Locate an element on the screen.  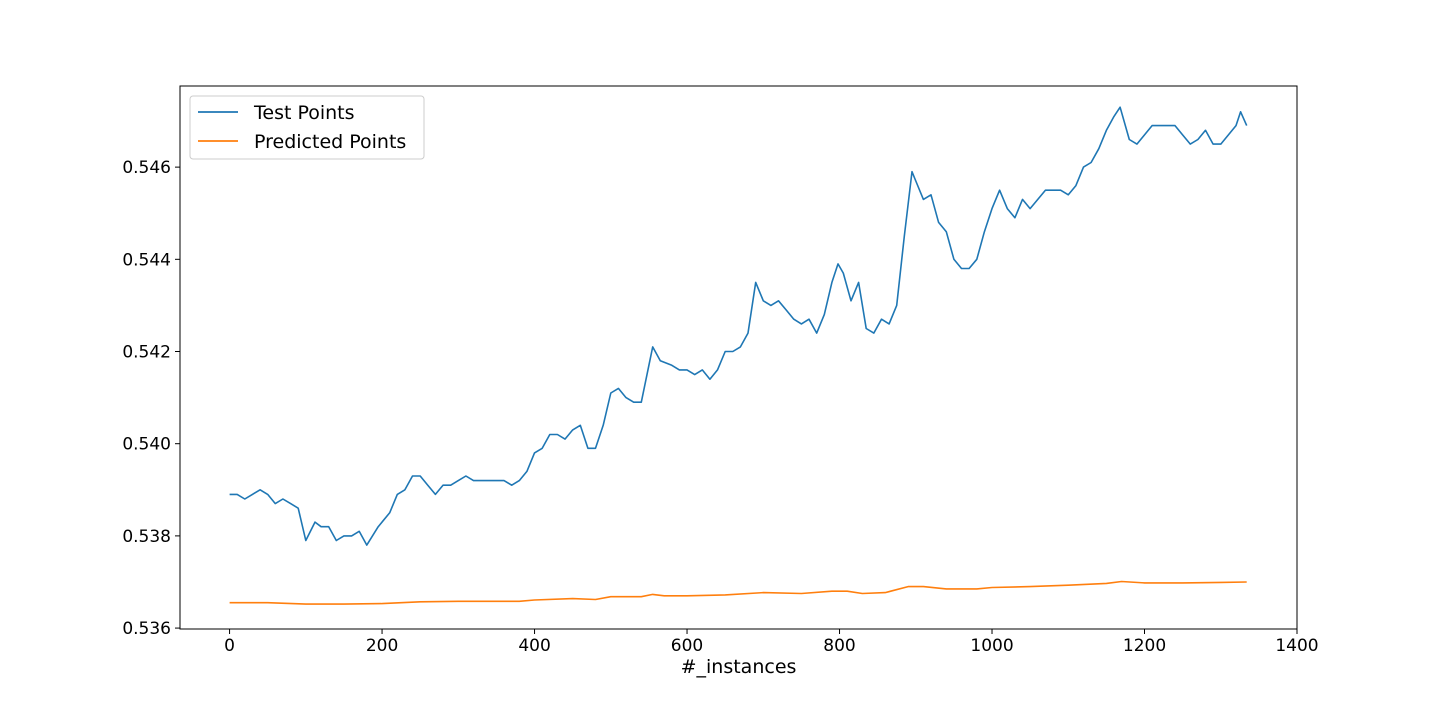
y-tick-label: 0.536 is located at coordinates (146, 629).